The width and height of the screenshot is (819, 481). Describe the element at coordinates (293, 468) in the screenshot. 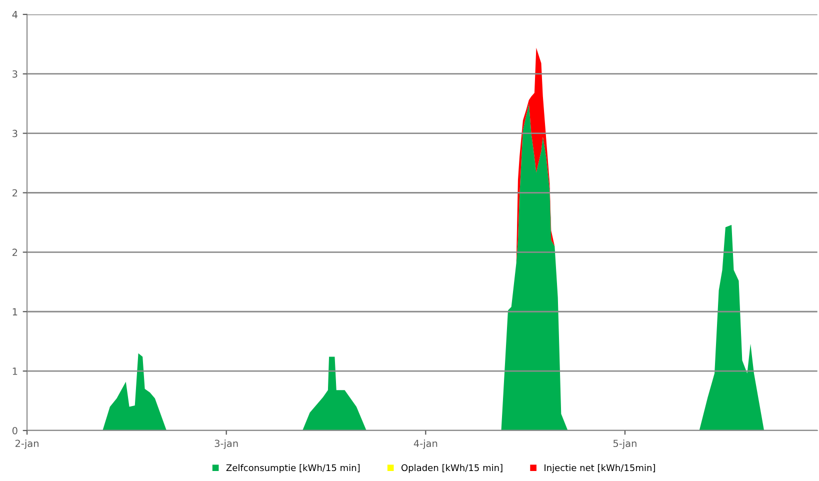

I see `legend-label: Zelfconsumptie [kWh/15 min]` at that location.